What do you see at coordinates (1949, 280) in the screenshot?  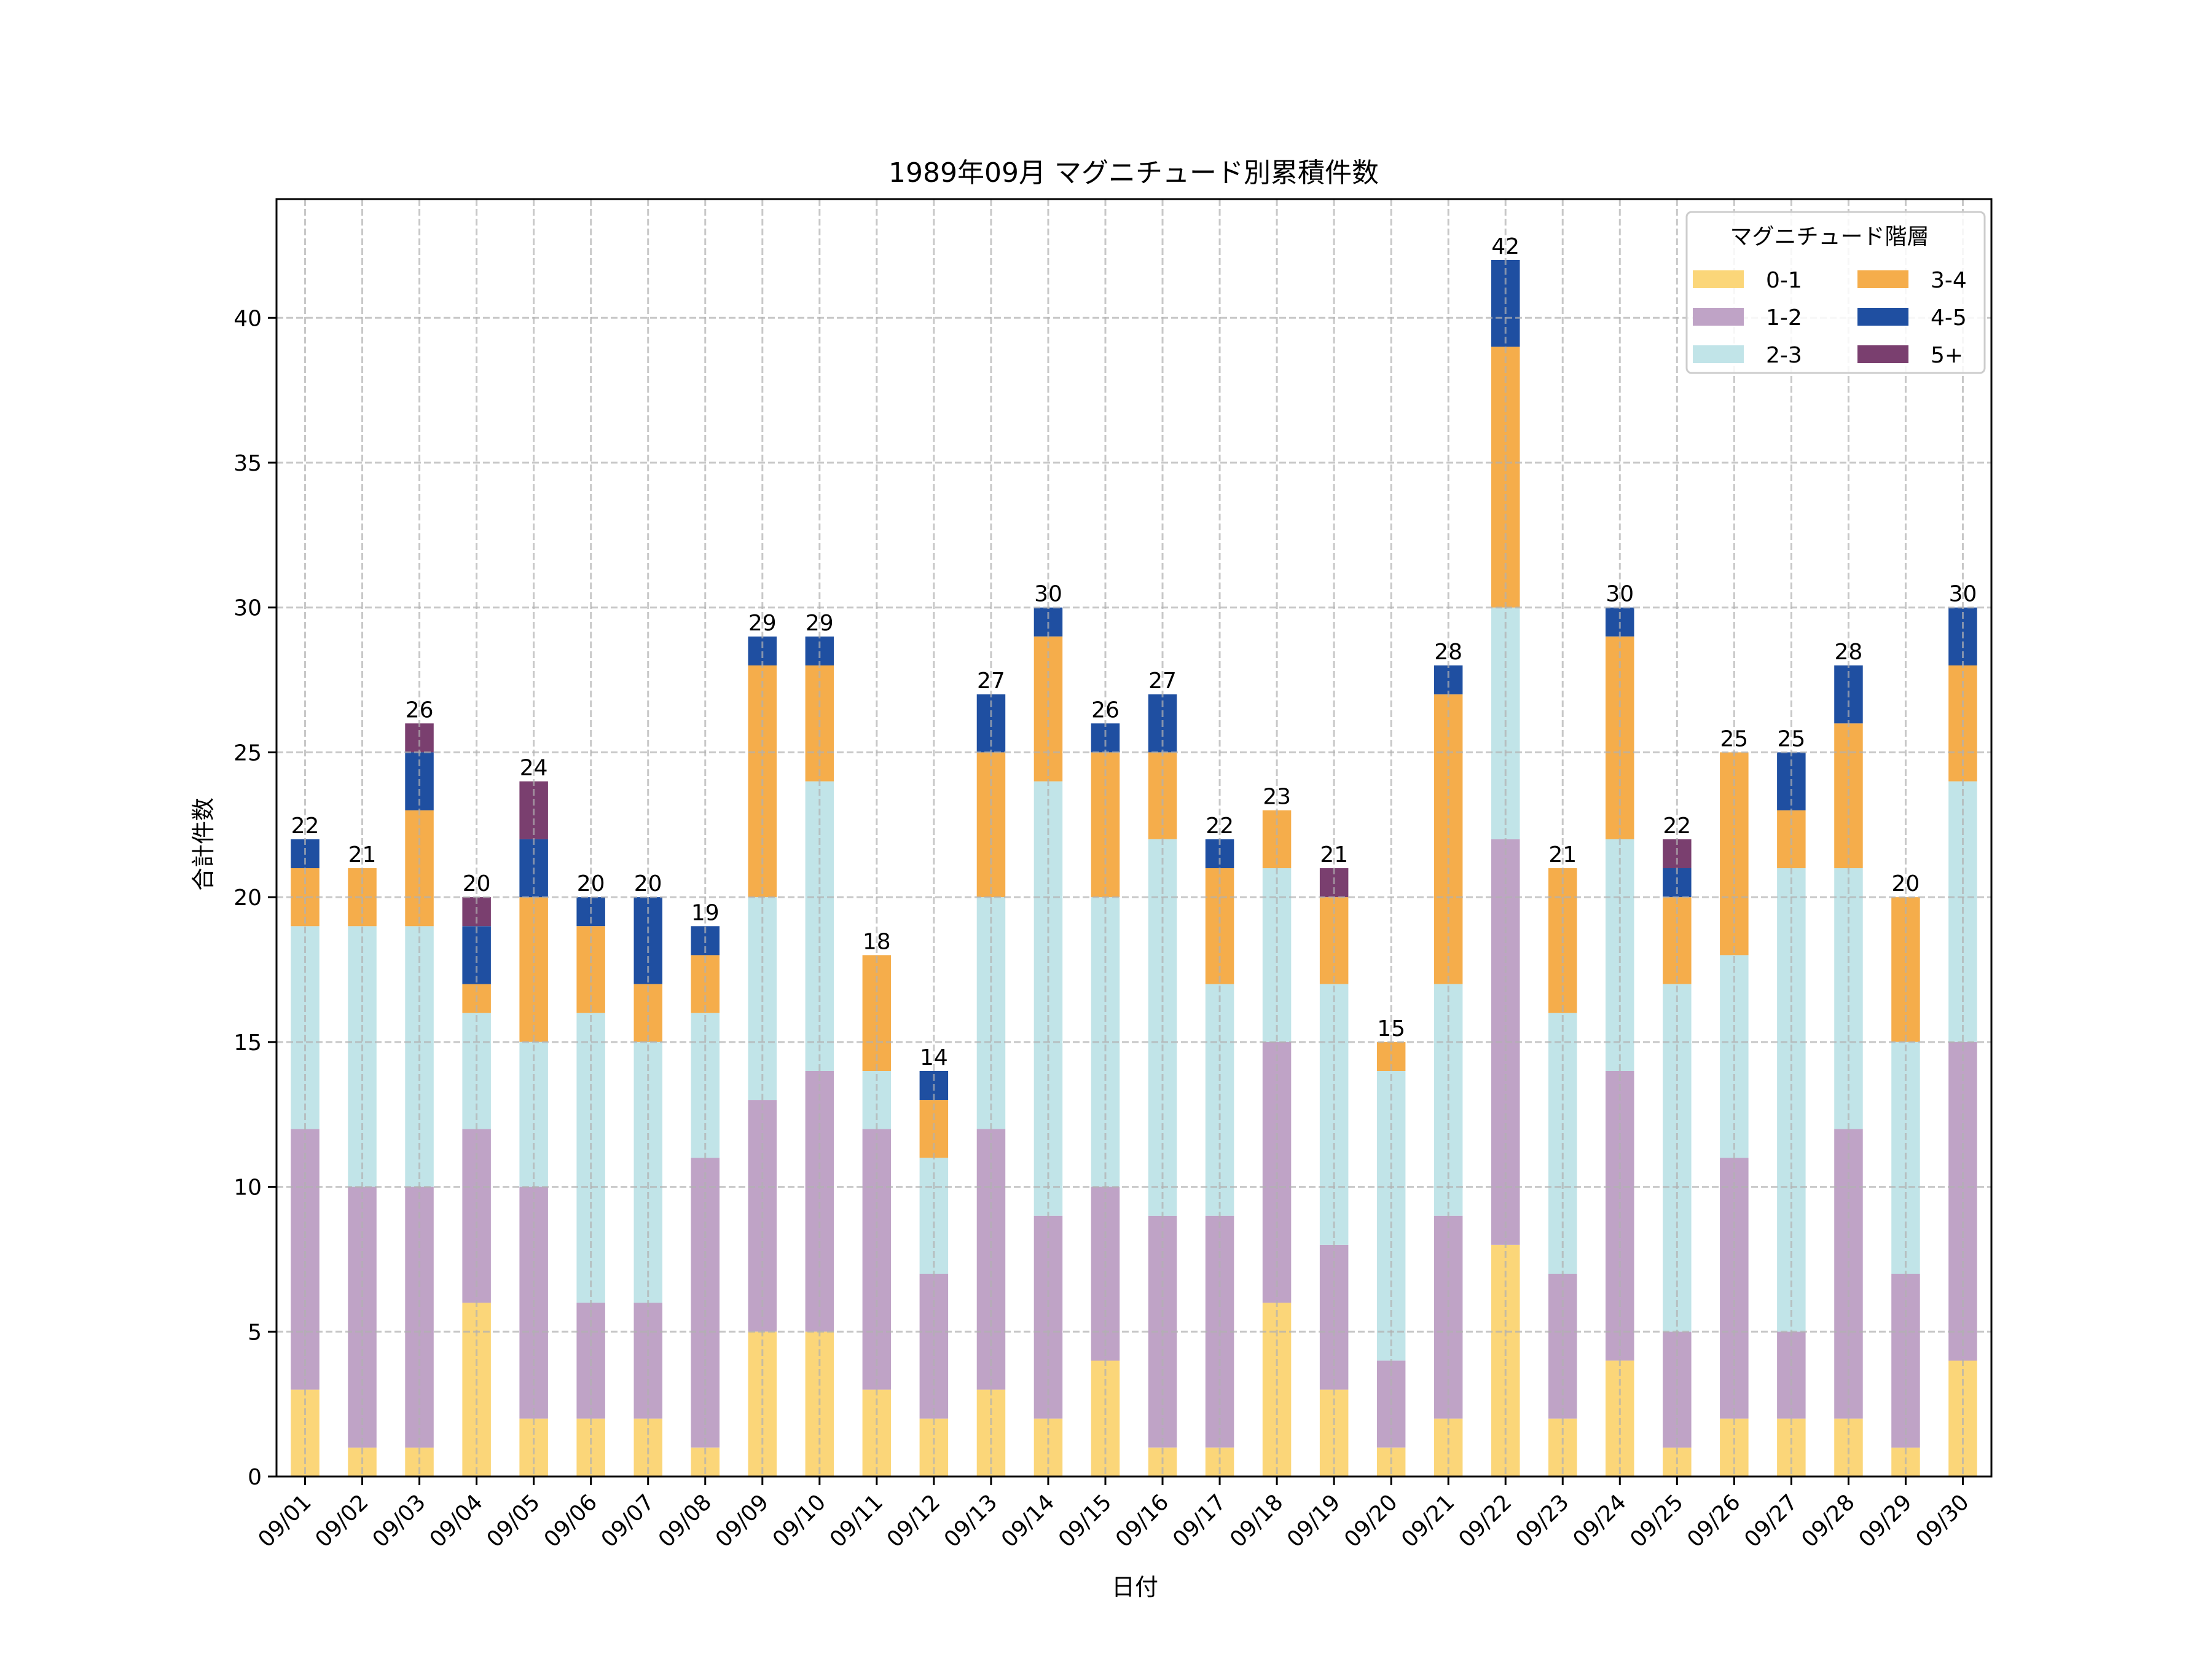 I see `legend-label-3-4: 3-4` at bounding box center [1949, 280].